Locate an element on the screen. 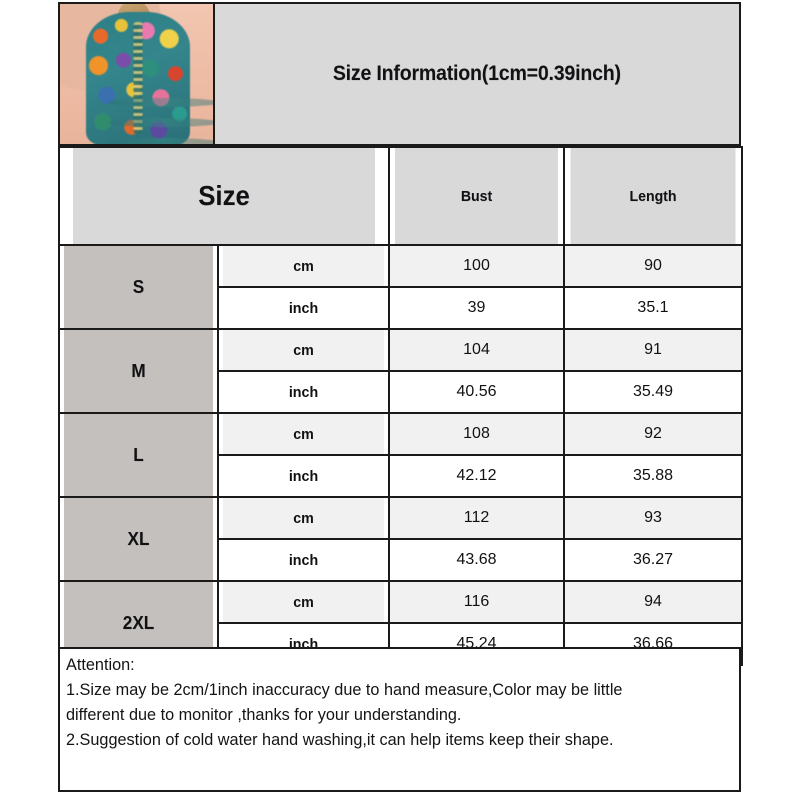 The image size is (800, 800). length-inch-xl: 36.27 is located at coordinates (653, 560).